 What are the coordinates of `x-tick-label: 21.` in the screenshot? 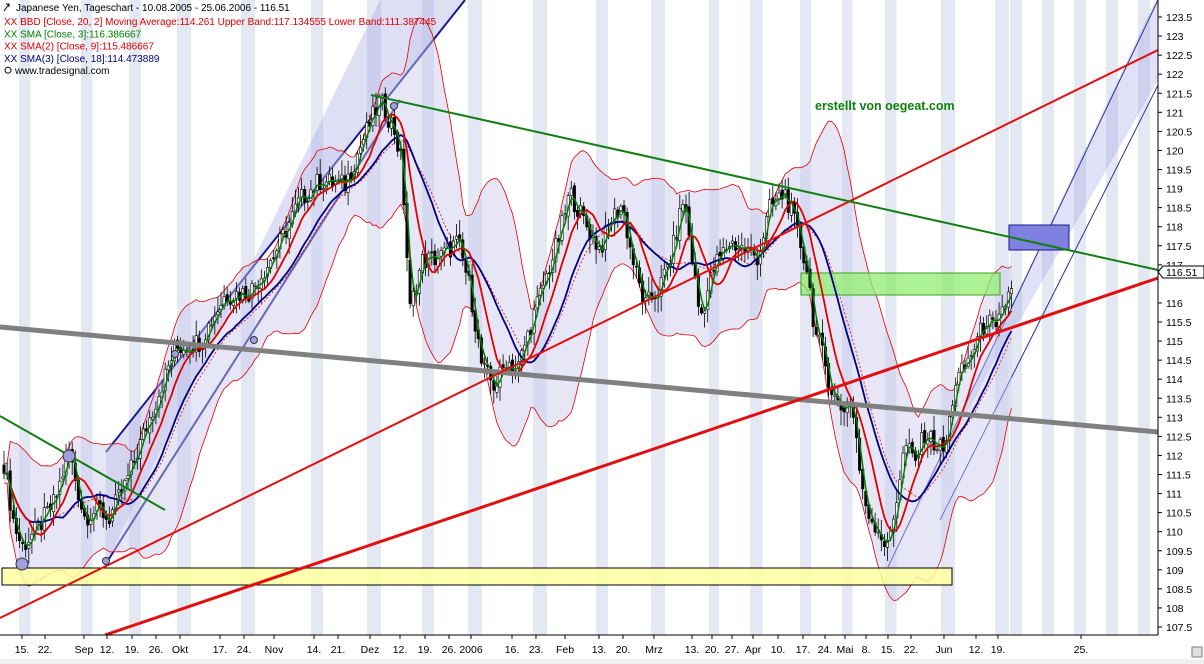 It's located at (338, 650).